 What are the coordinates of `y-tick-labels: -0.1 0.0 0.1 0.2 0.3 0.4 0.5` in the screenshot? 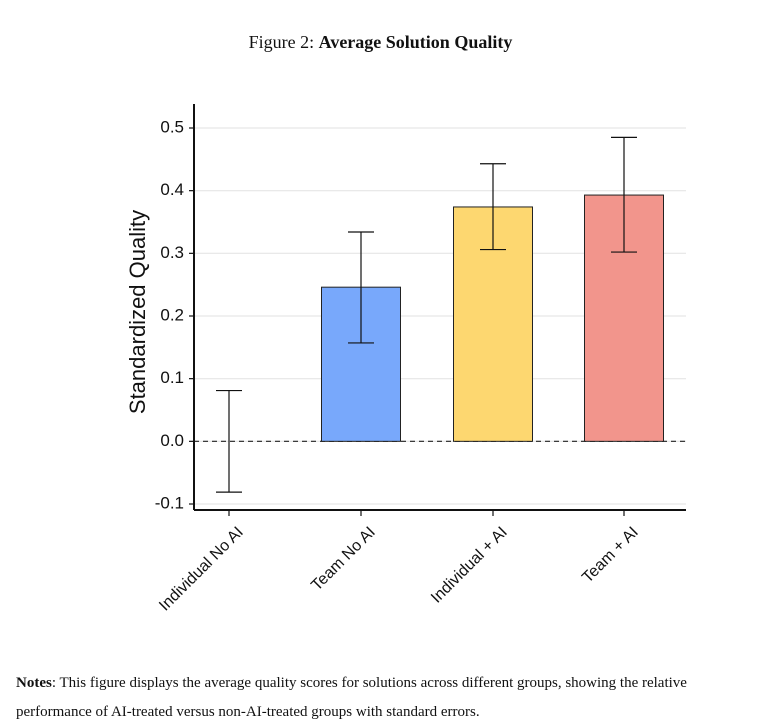 It's located at (169, 314).